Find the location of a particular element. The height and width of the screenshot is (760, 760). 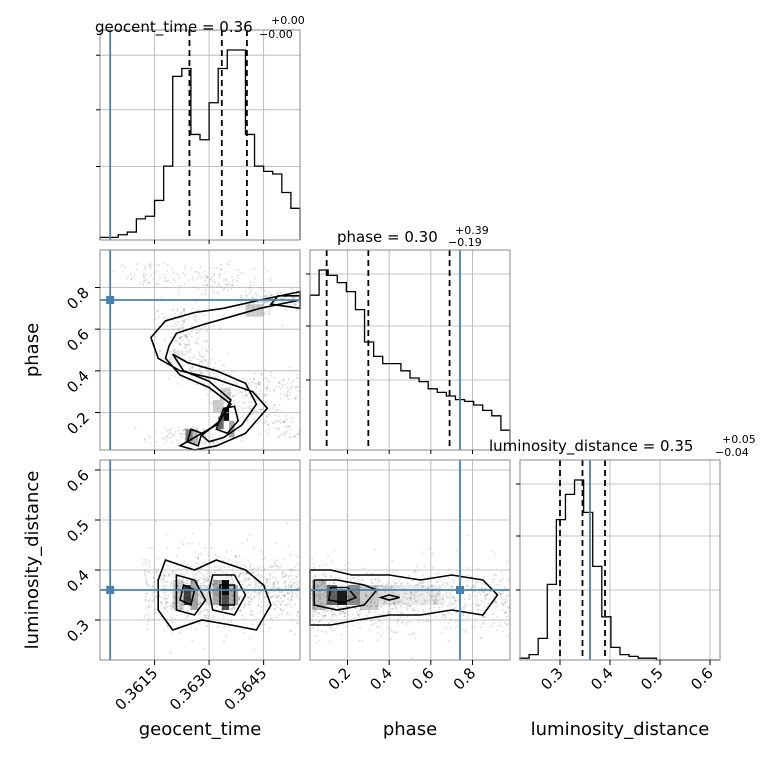

xtick-label-luminosity_distance: 0.4 is located at coordinates (602, 679).